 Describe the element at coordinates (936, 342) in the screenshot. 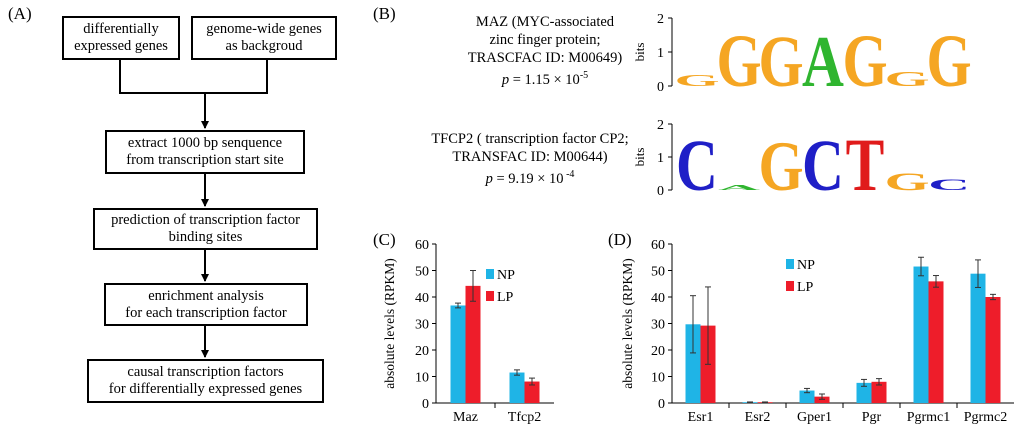

I see `bar-lp-pgrmc1` at that location.